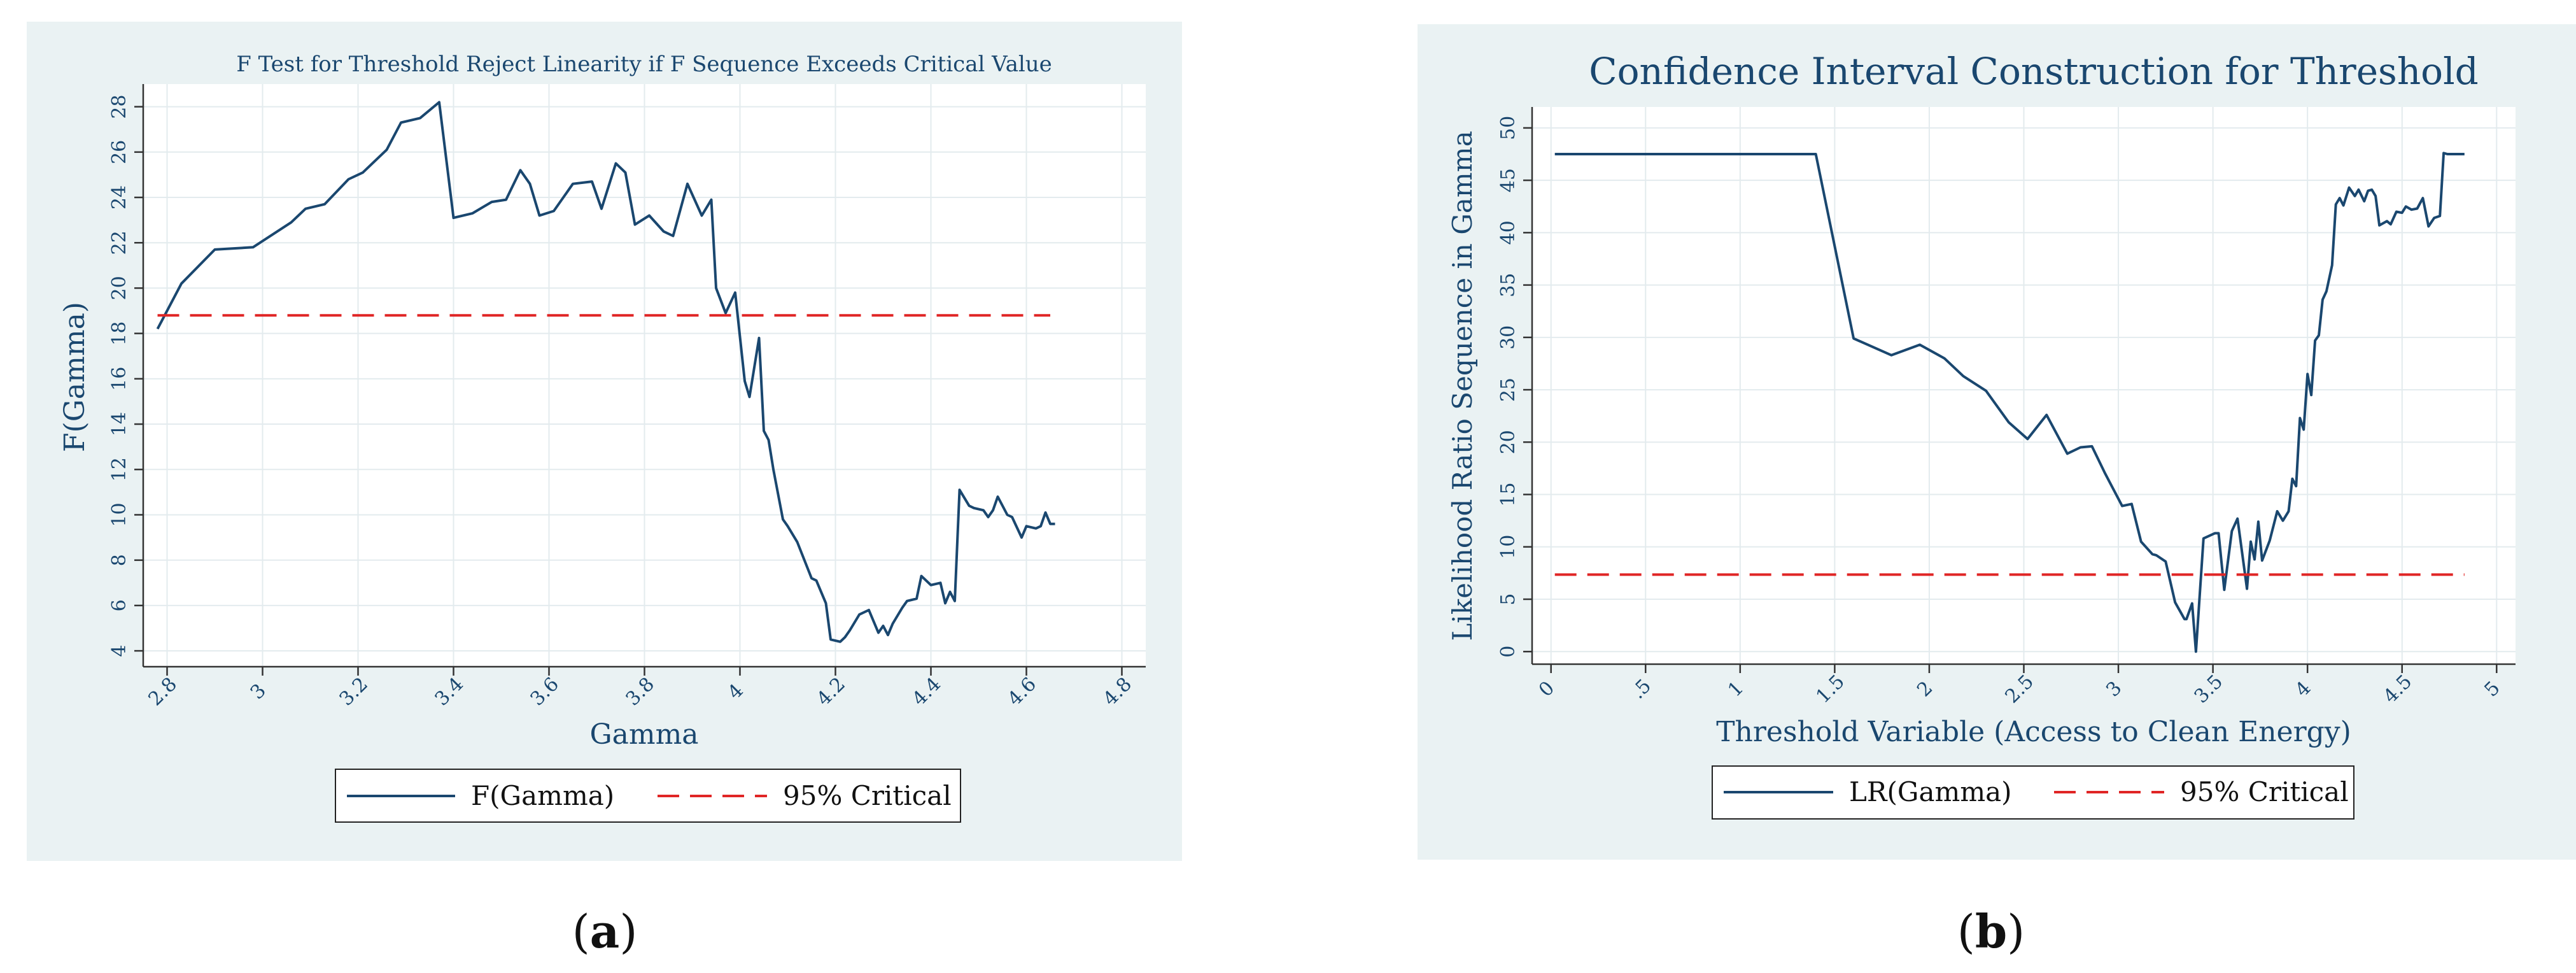  I want to click on panel-a-legend-label-critical: 95% Critical, so click(868, 796).